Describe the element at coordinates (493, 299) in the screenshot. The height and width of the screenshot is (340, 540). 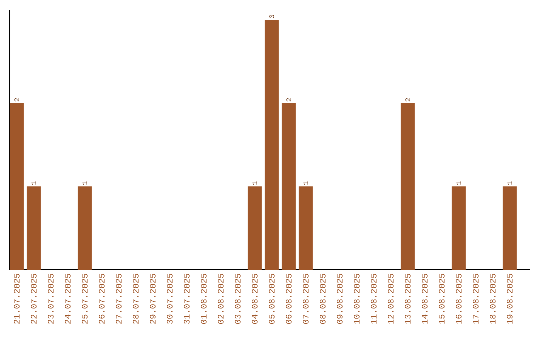
I see `x-tick-label: 18.08.2025` at that location.